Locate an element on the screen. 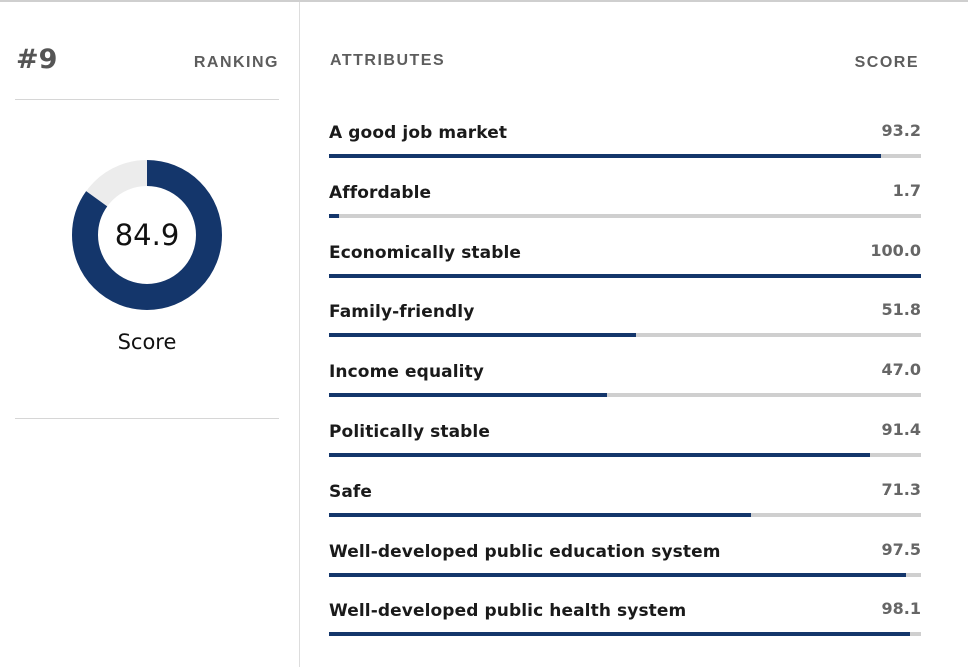  attribute-score: 91.4 is located at coordinates (901, 429).